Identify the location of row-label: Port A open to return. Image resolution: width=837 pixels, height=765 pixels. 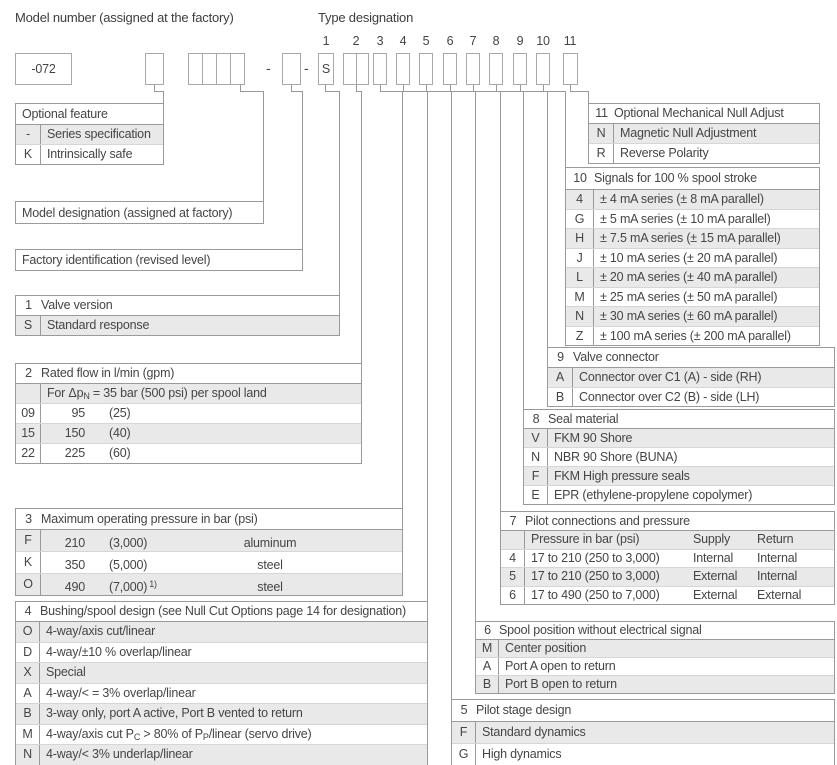
(560, 666).